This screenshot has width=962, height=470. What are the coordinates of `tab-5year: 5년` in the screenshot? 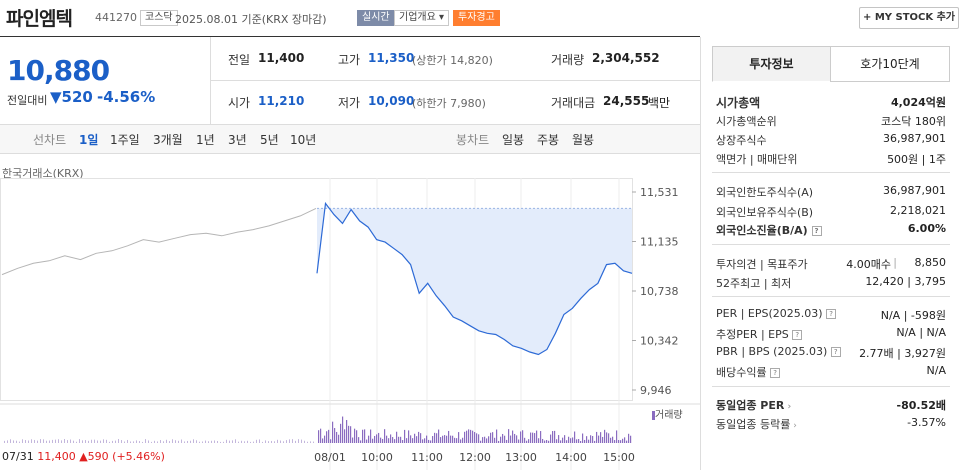 It's located at (269, 140).